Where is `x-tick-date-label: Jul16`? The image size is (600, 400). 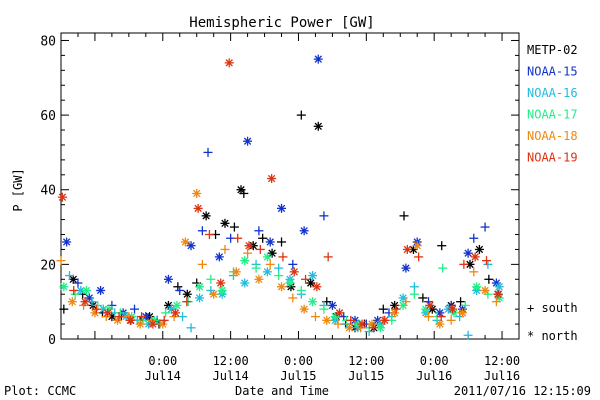
x-tick-date-label: Jul16 is located at coordinates (502, 376).